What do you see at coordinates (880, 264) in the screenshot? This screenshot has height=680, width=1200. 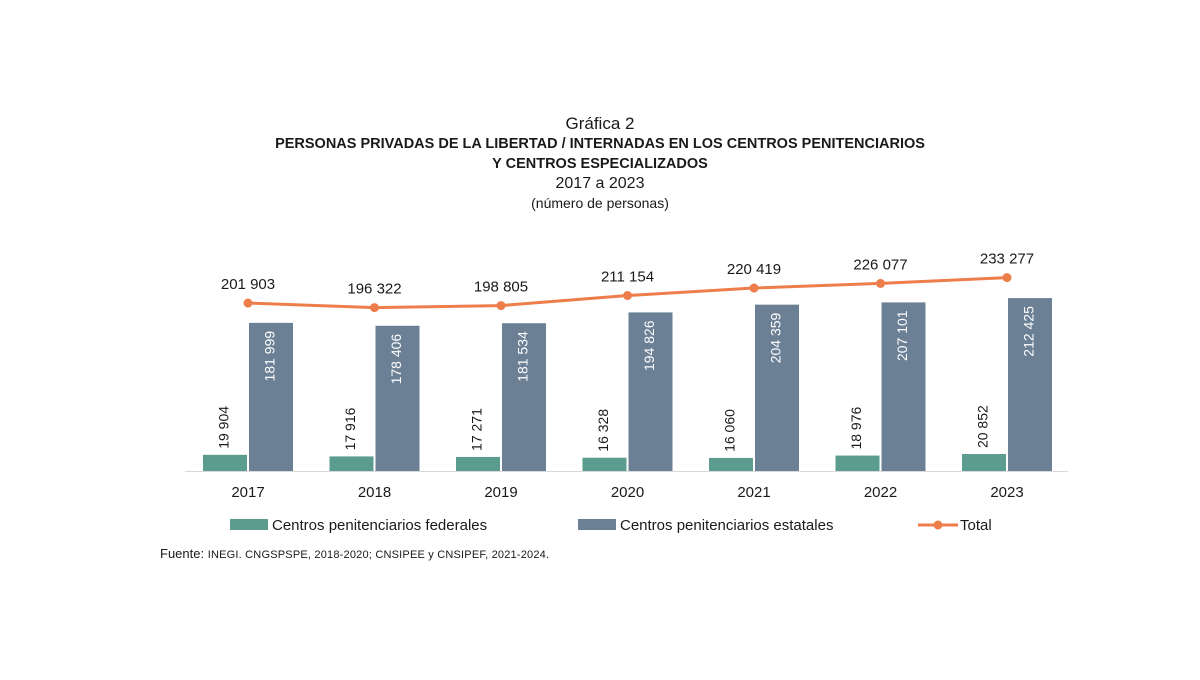 I see `total-label-2022: 226 077` at bounding box center [880, 264].